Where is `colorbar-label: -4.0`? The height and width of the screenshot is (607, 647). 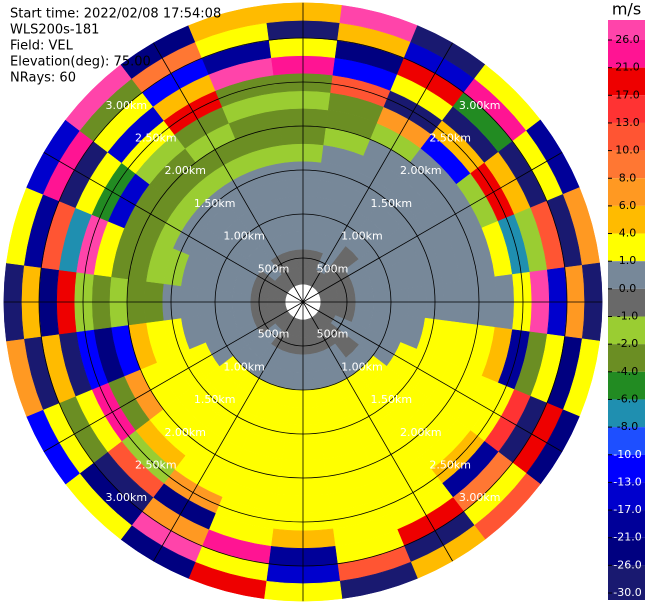 colorbar-label: -4.0 is located at coordinates (627, 371).